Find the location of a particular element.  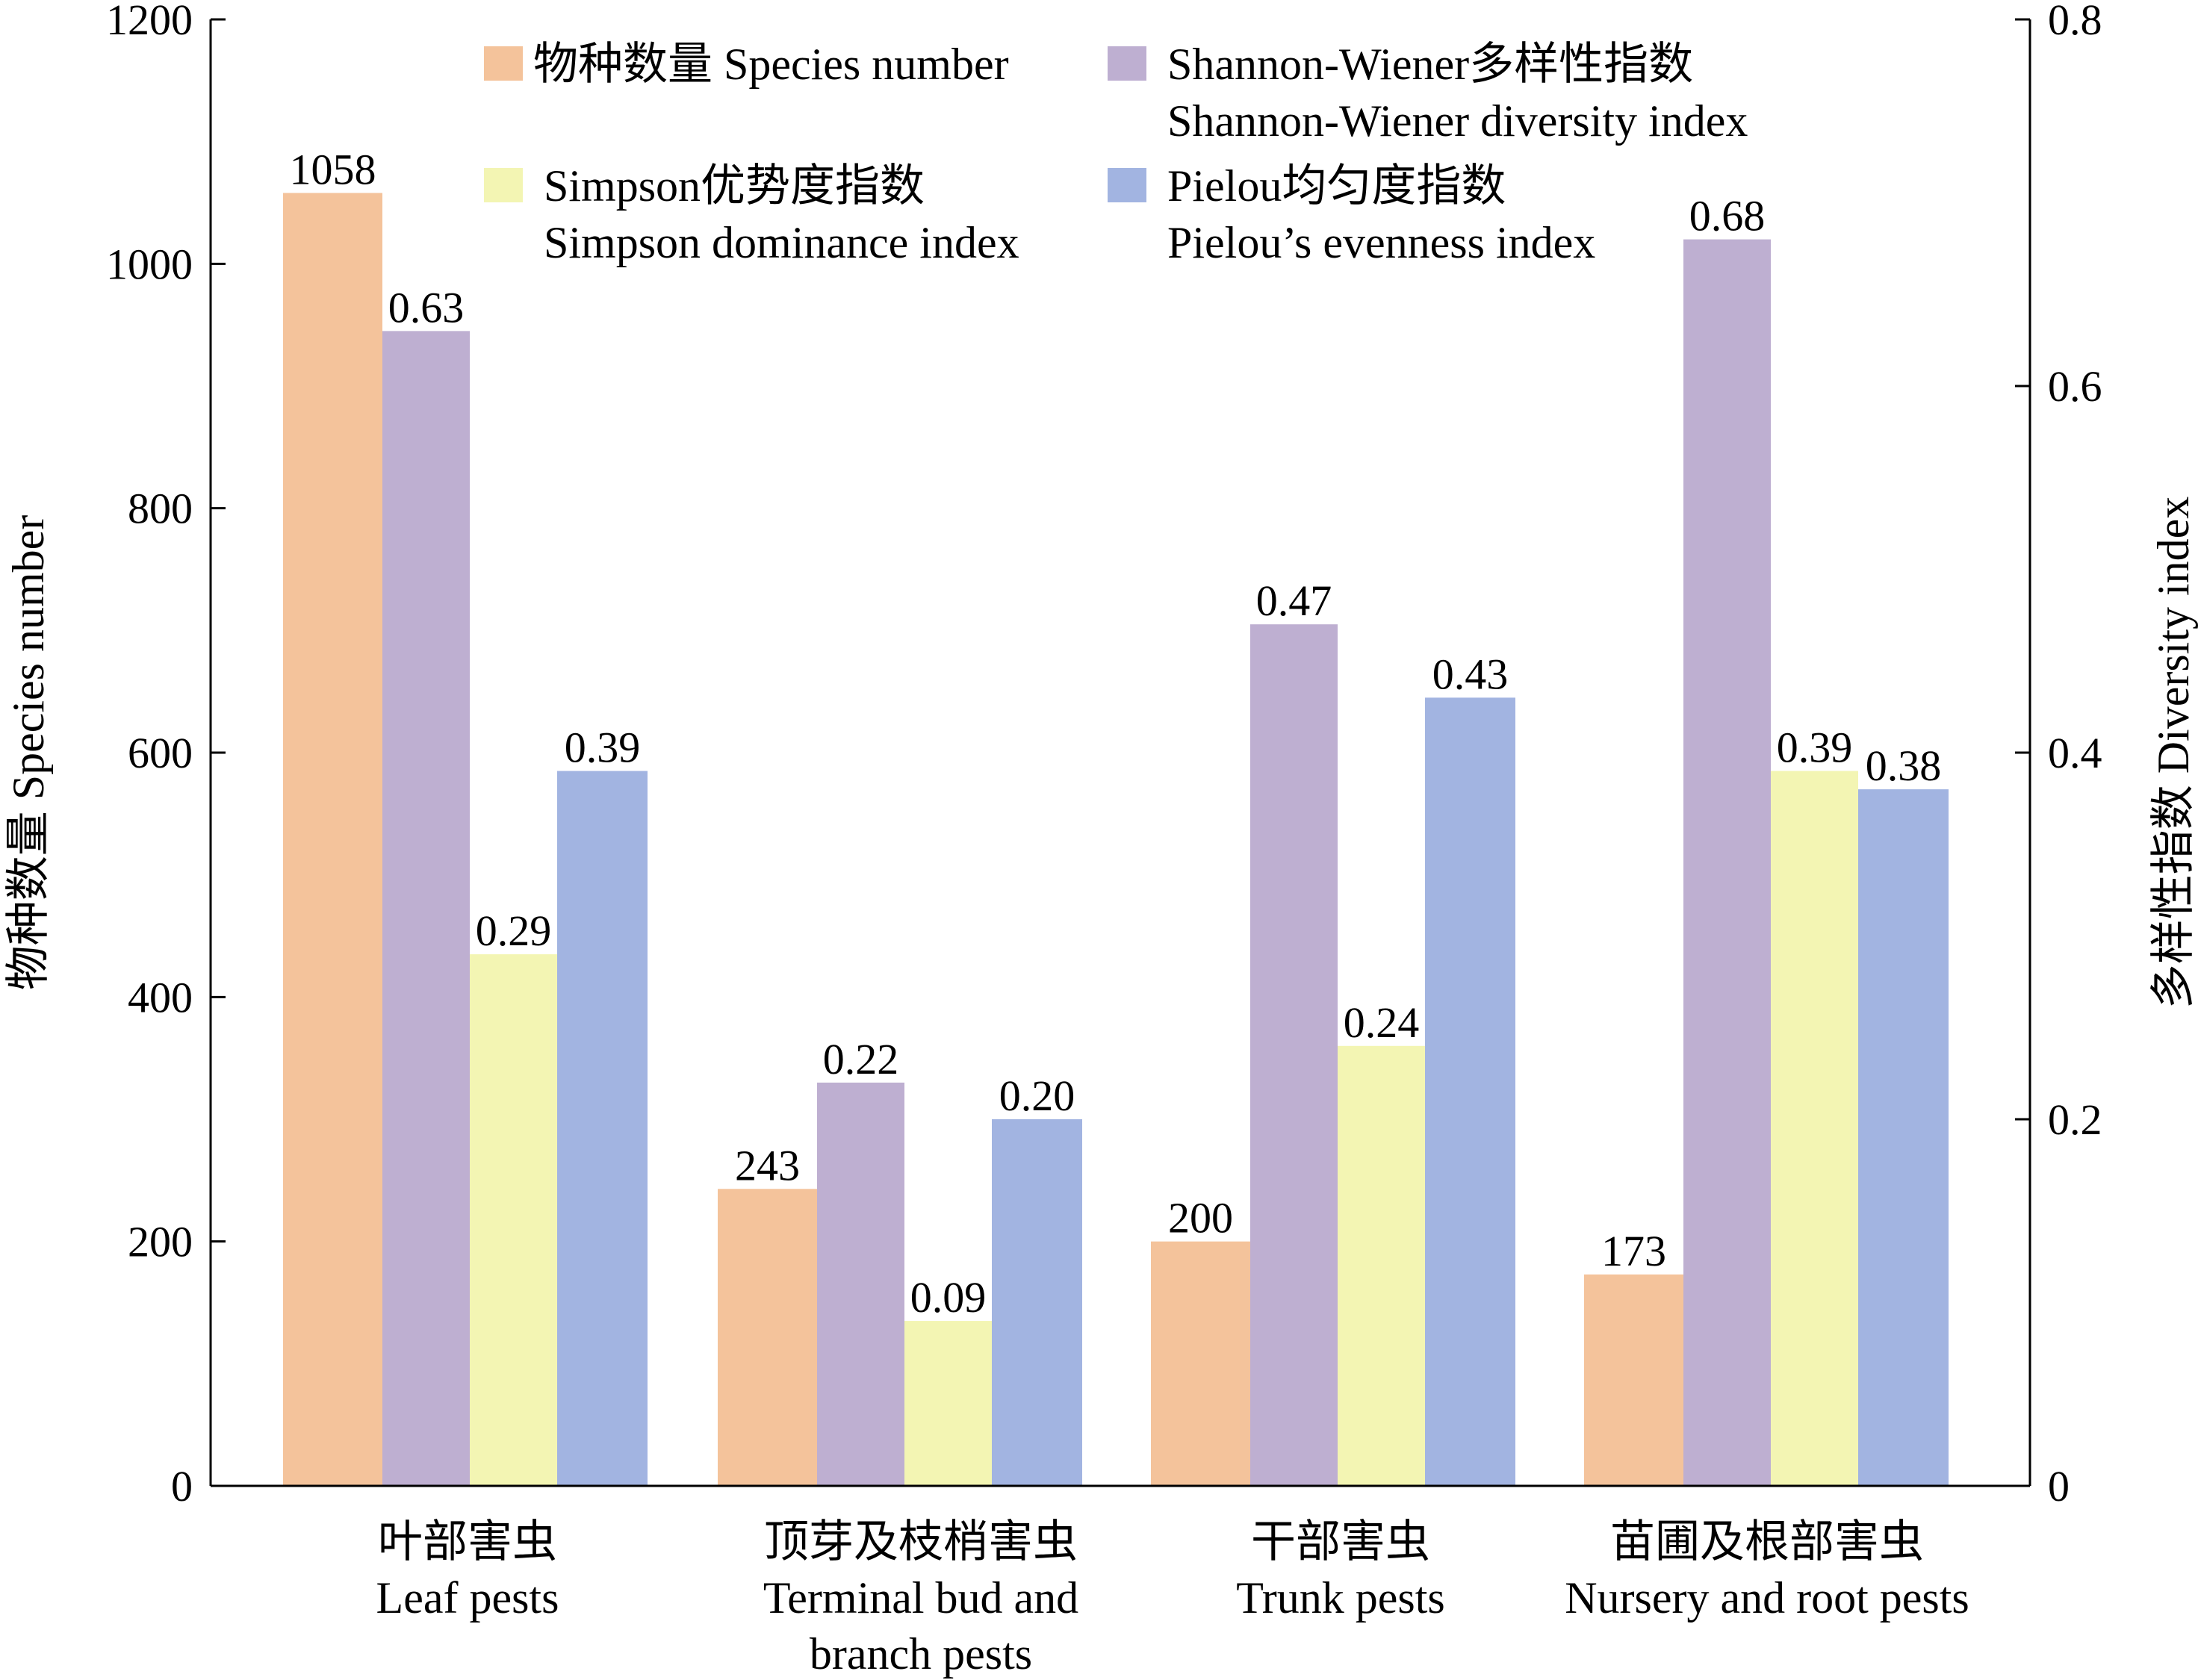

category-label-en: Trunk pests is located at coordinates (1340, 1598).